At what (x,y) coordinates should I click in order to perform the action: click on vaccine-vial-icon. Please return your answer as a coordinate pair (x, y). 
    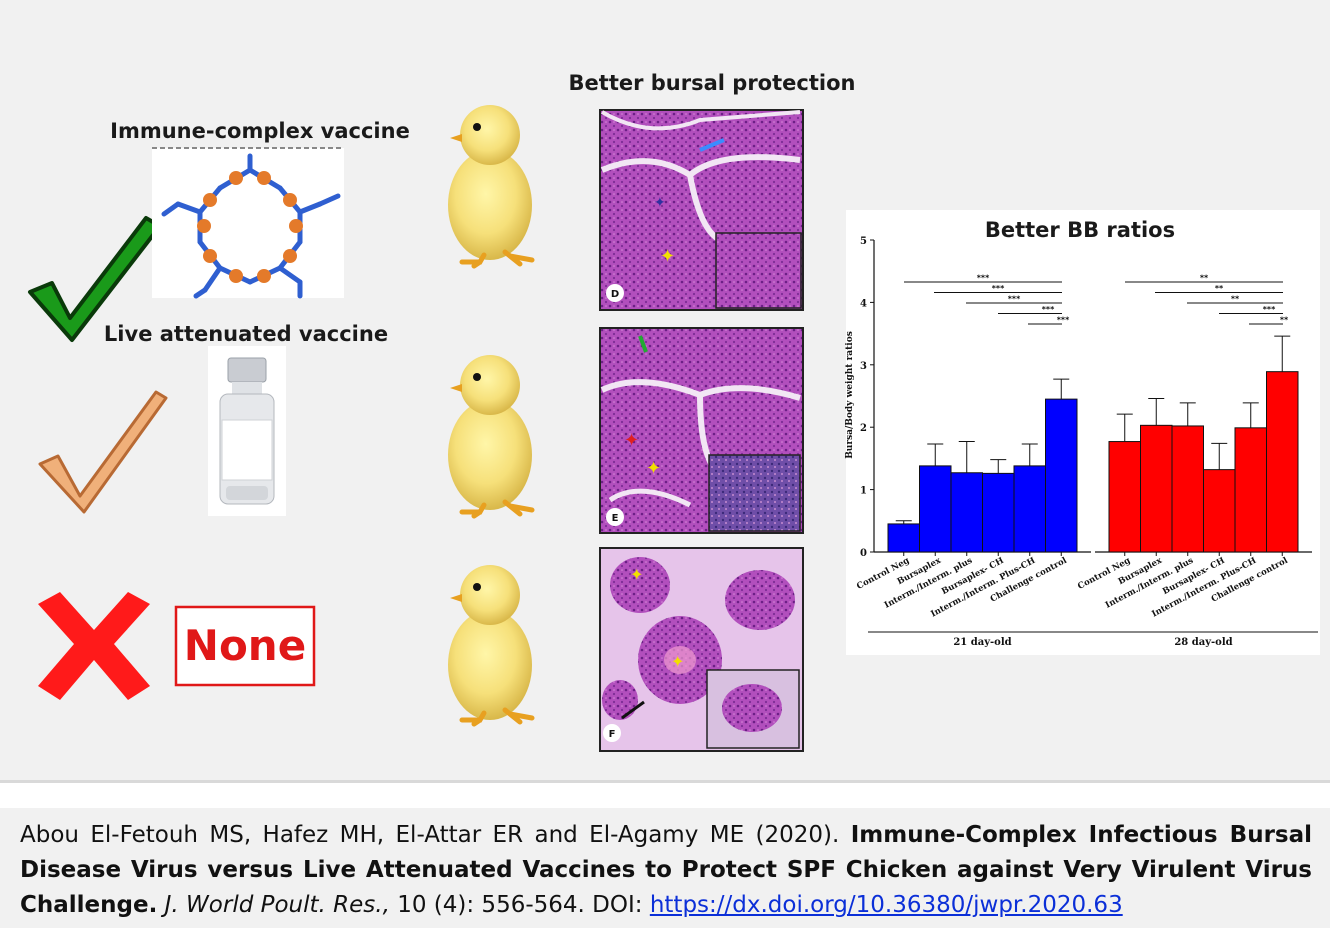
    Looking at the image, I should click on (247, 431).